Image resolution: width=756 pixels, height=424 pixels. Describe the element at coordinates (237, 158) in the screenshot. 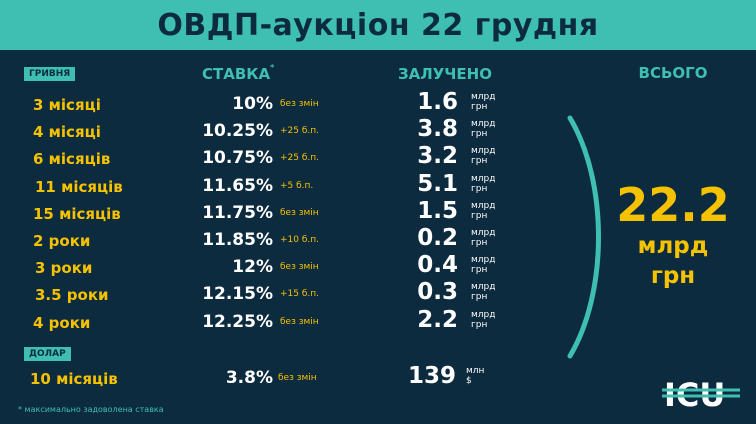

I see `rate-value: 10.75%` at that location.